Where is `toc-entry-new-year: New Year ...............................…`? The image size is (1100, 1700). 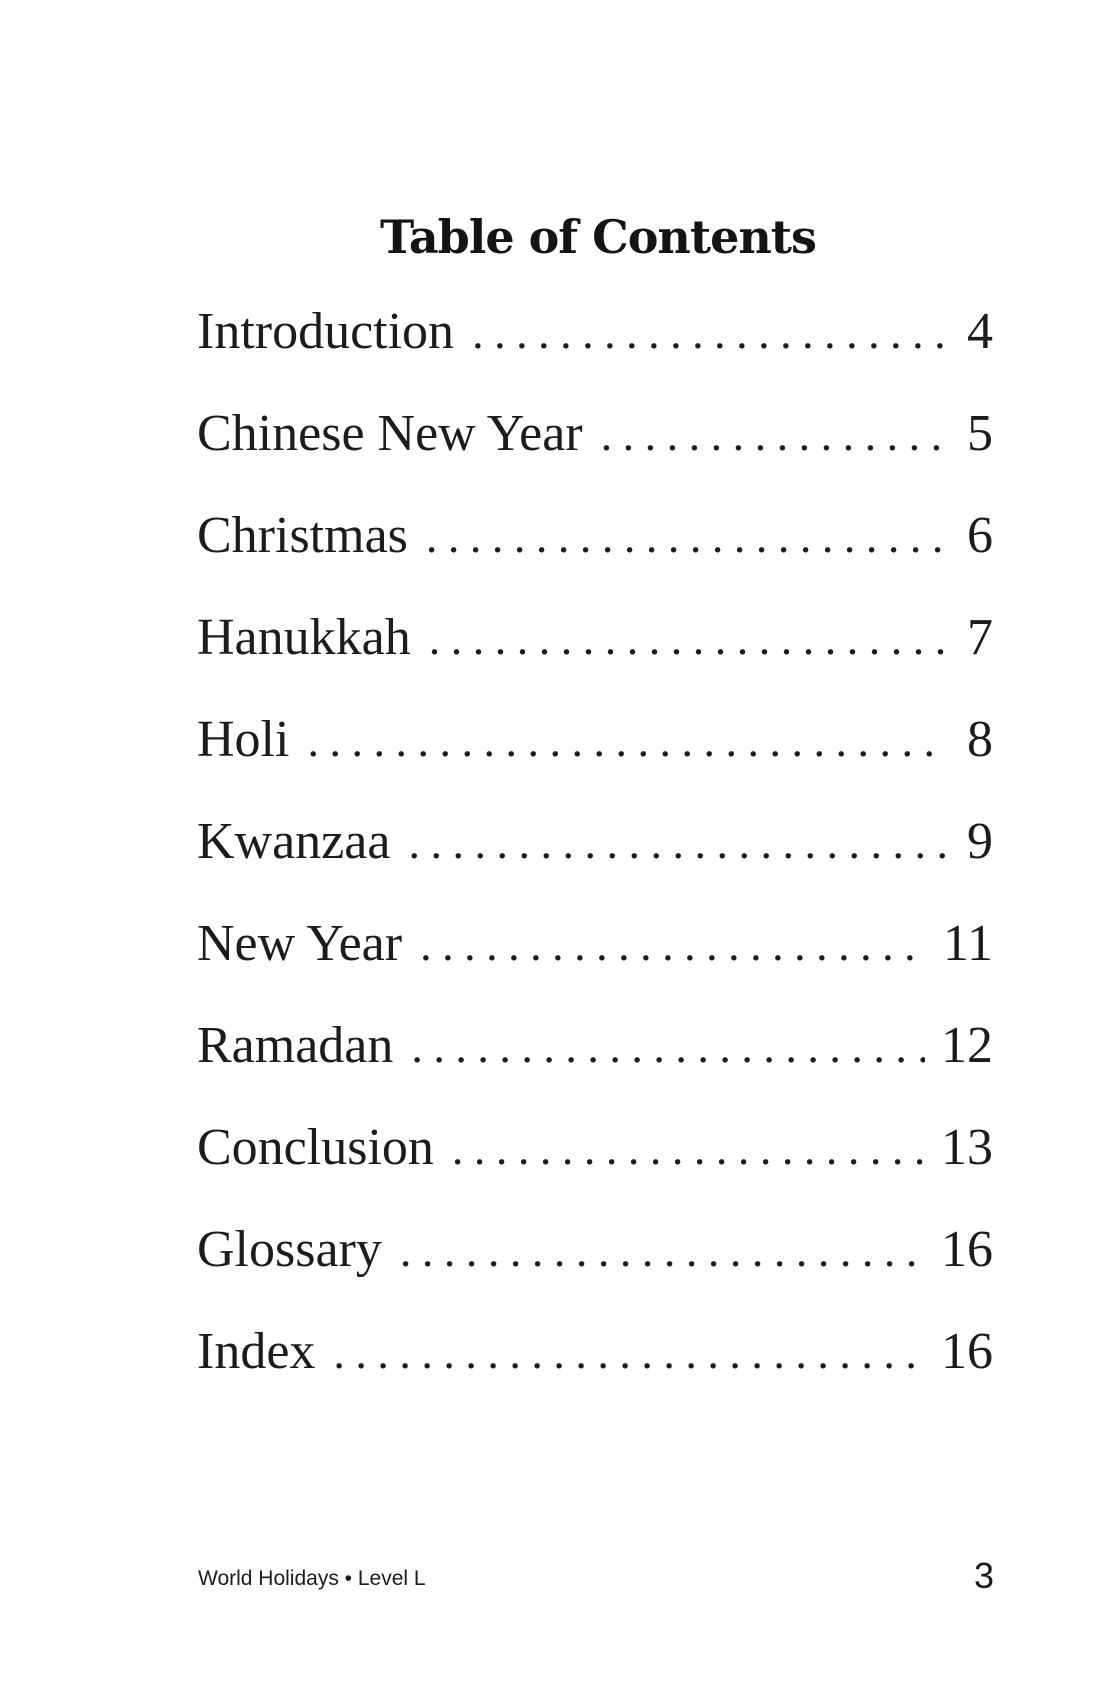
toc-entry-new-year: New Year ...............................… is located at coordinates (595, 961).